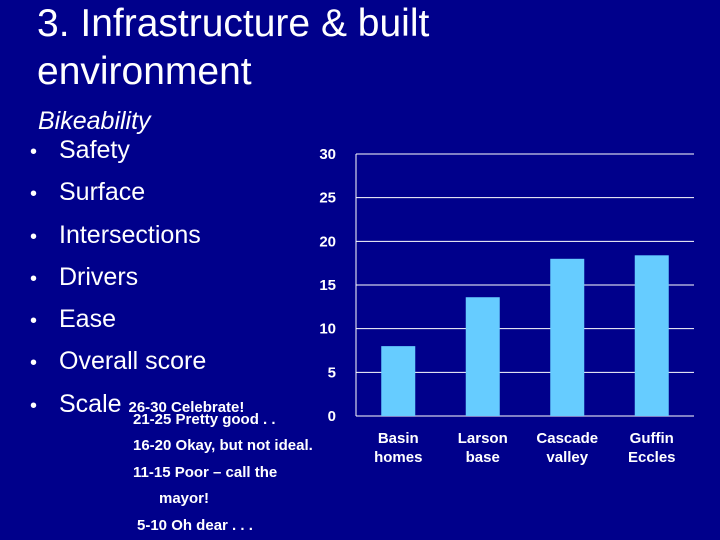 The width and height of the screenshot is (720, 540). I want to click on scale-line: 11-15 Poor – call the, so click(205, 472).